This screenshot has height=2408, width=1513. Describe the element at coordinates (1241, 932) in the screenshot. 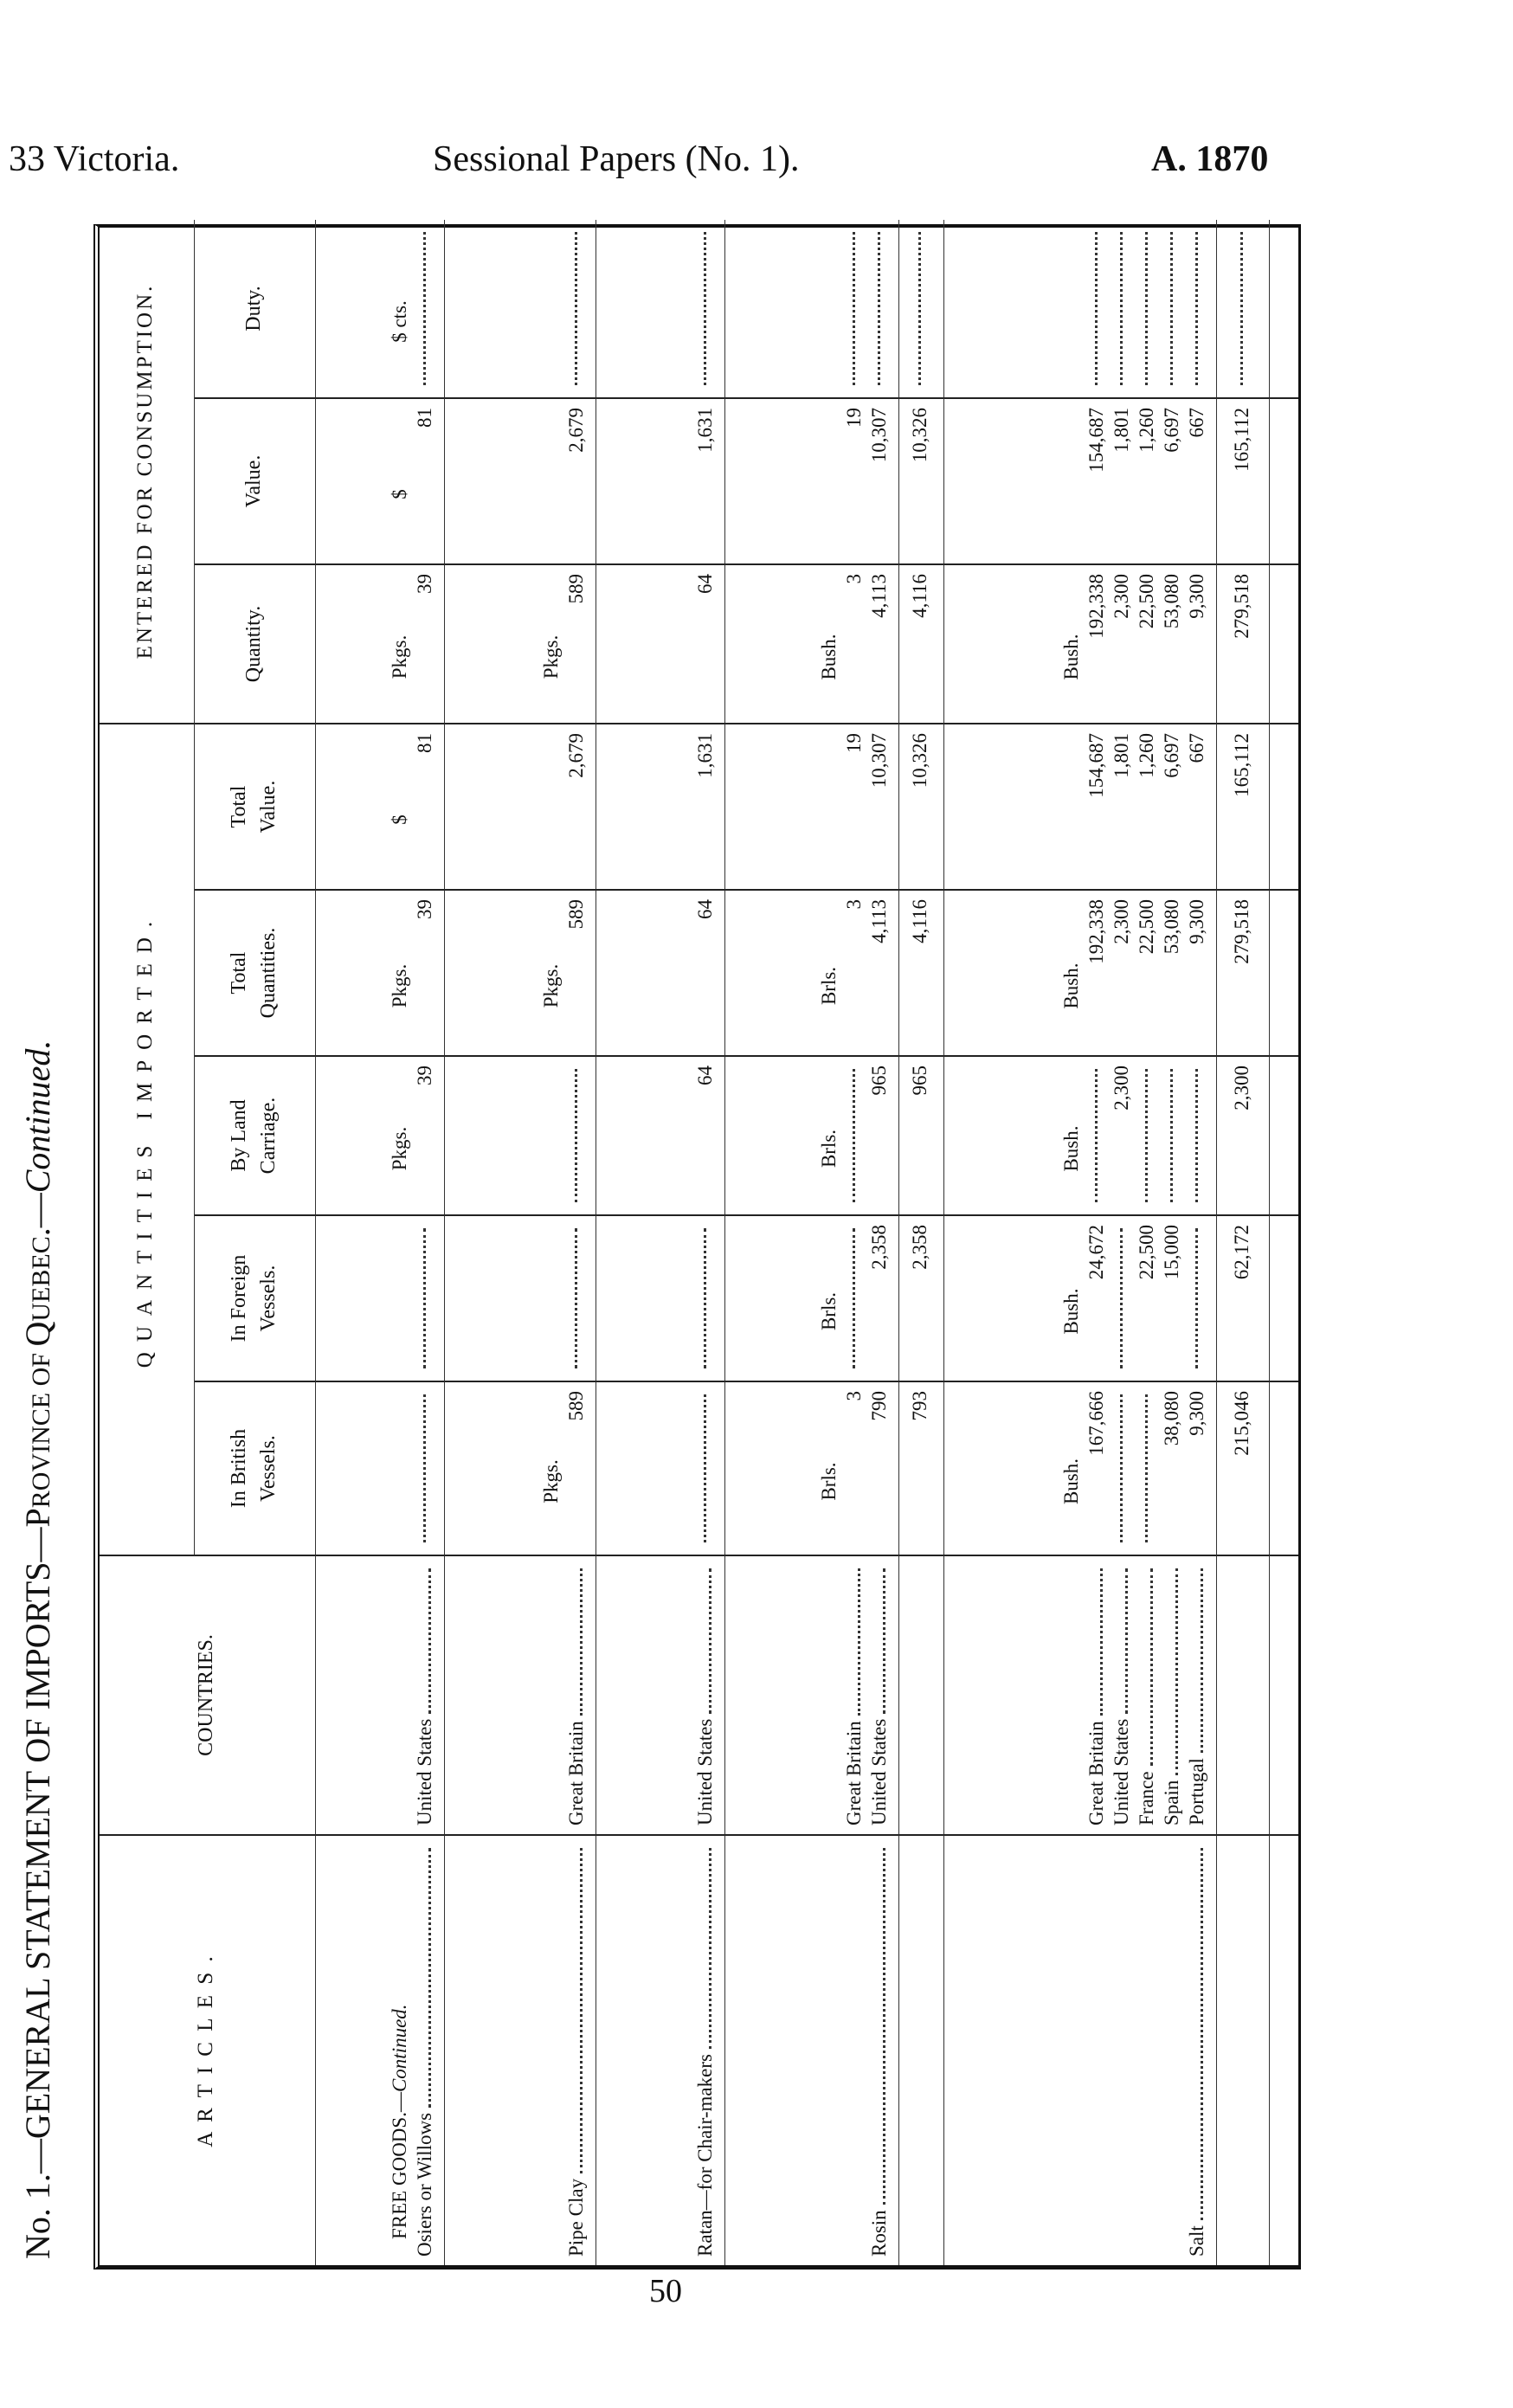

I see `value: 279,518` at that location.